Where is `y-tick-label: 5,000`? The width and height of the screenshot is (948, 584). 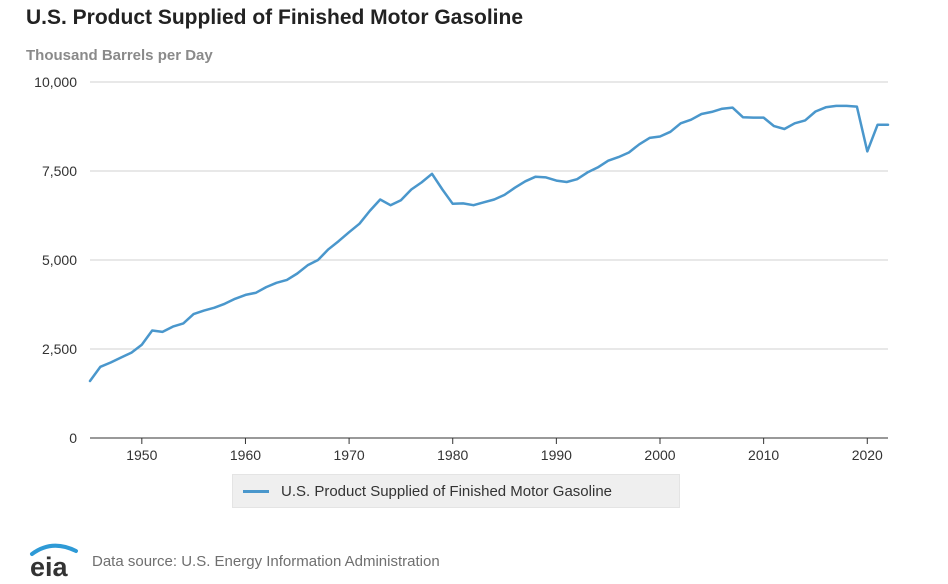
y-tick-label: 5,000 is located at coordinates (59, 260).